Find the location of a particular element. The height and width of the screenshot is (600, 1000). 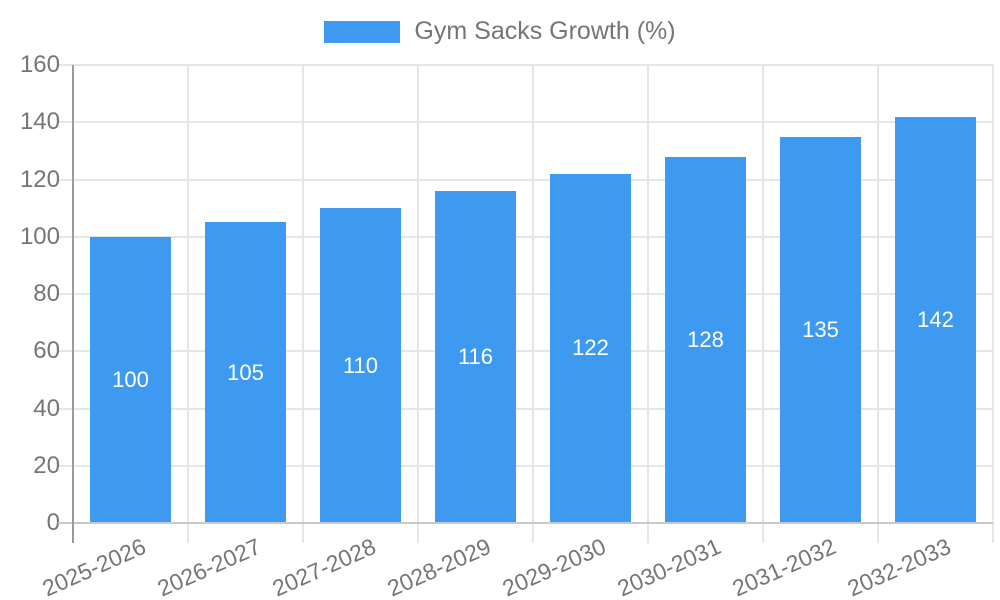

bar-value-label: 116 is located at coordinates (475, 356).